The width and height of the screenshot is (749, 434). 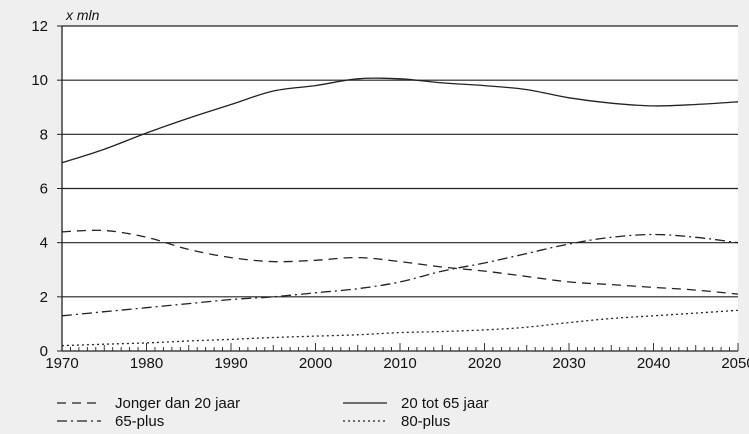 I want to click on legend-label-2: 65-plus, so click(x=139, y=421).